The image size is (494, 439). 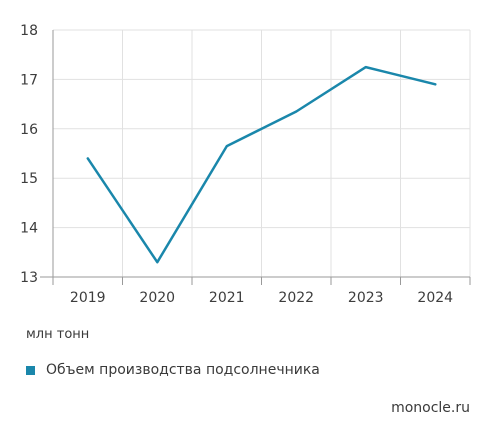 I want to click on x-tick-label: 2023, so click(x=366, y=298).